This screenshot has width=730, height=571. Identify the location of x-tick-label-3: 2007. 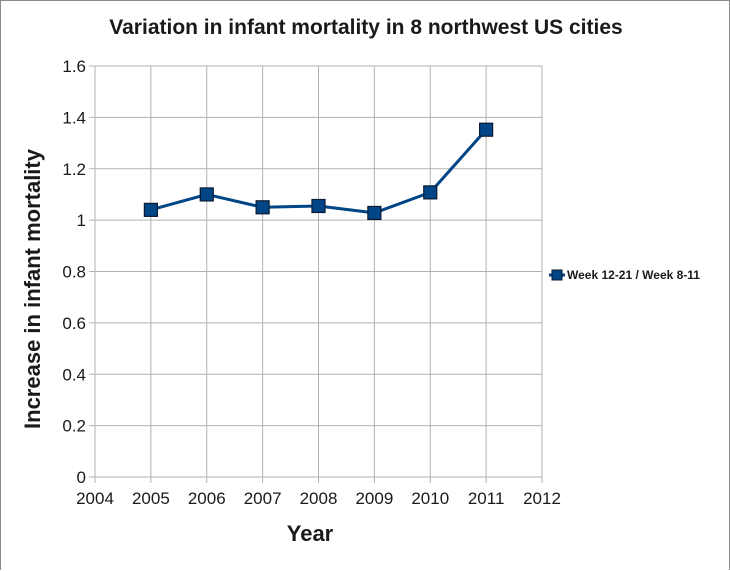
(263, 498).